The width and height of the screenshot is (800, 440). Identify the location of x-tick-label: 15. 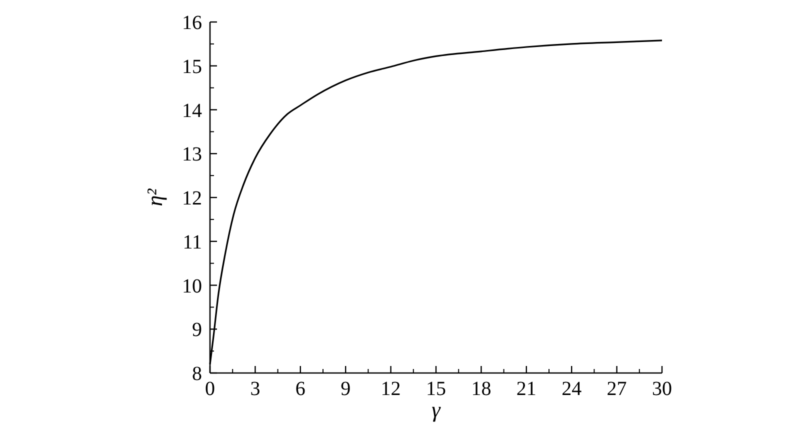
(436, 389).